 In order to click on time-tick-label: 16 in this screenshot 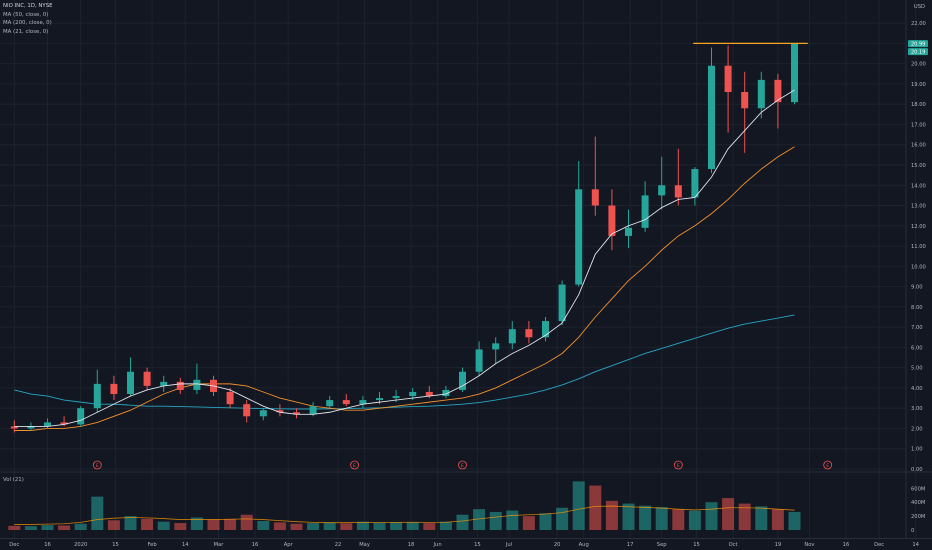, I will do `click(47, 545)`.